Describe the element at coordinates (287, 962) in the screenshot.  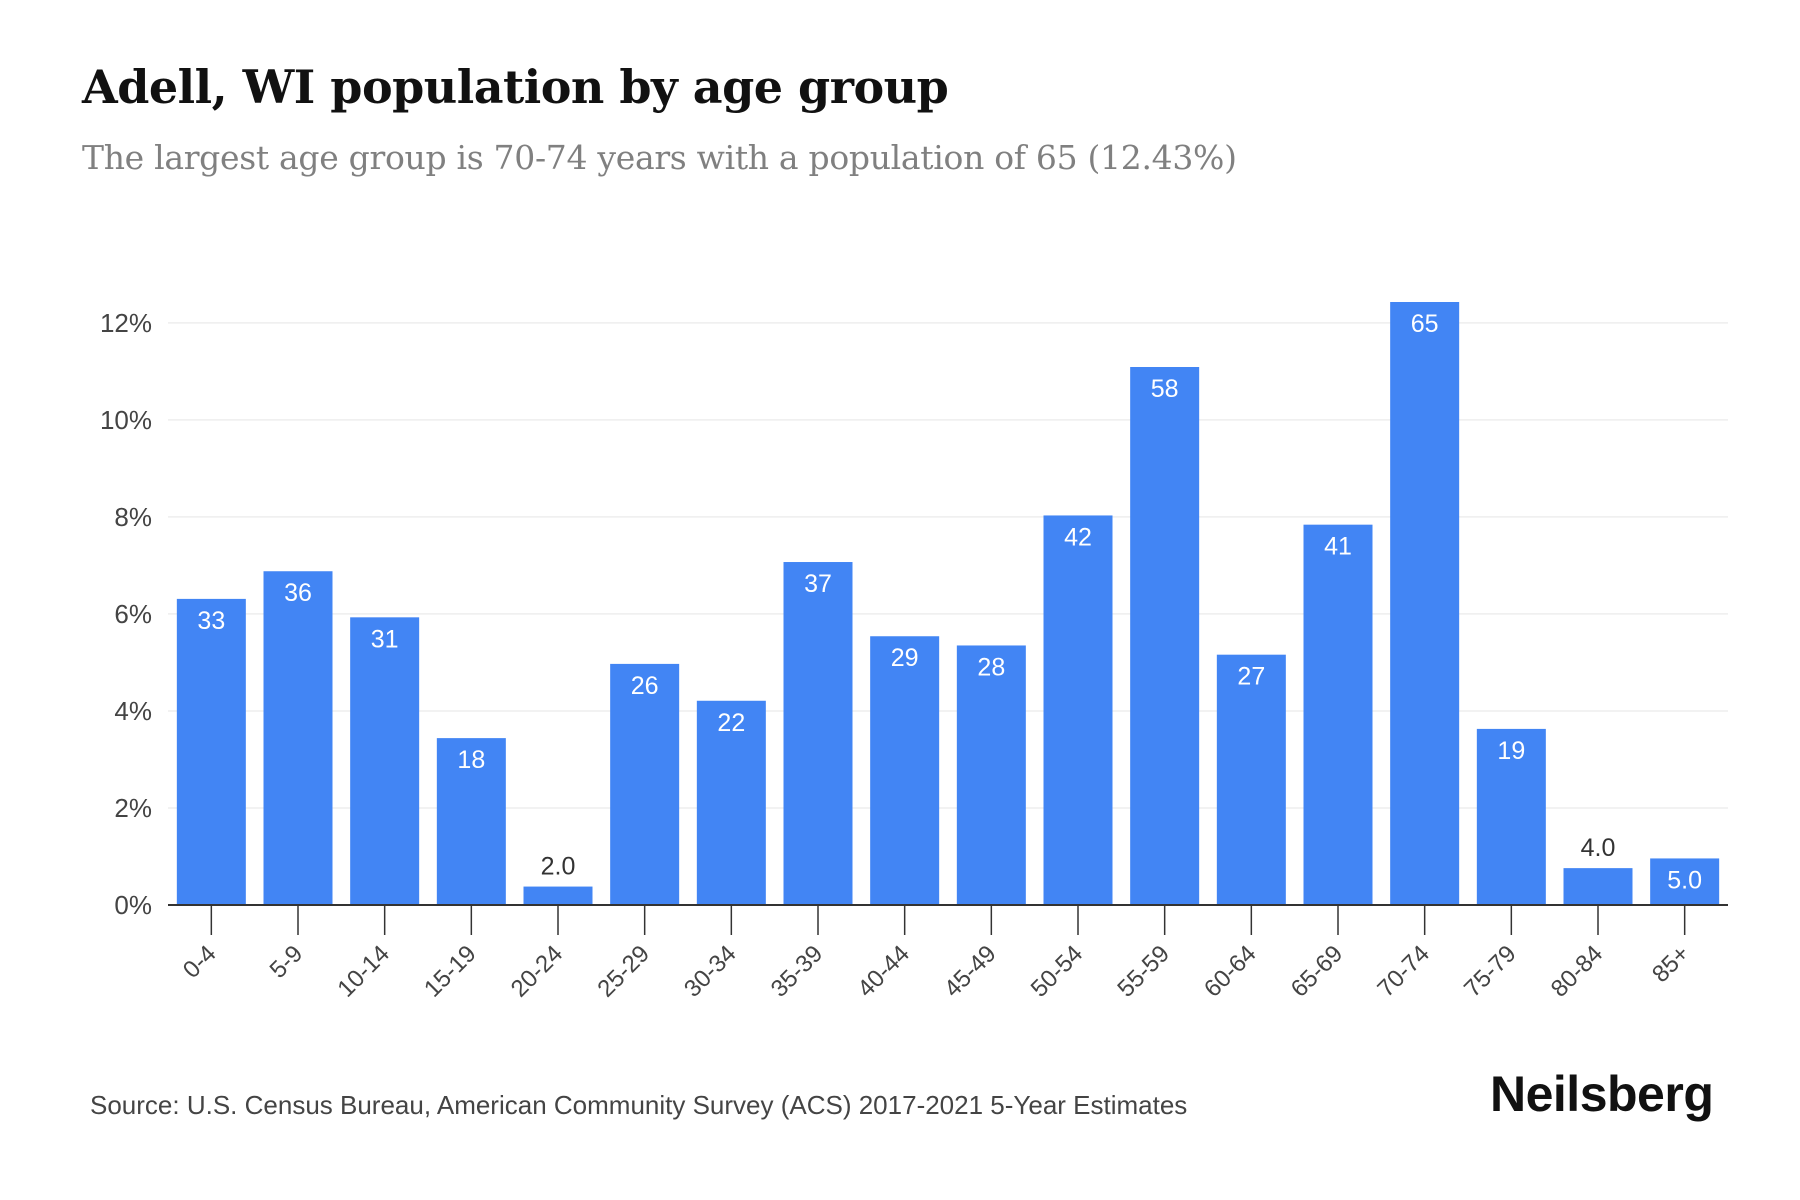
I see `x-tick-label: 5-9` at that location.